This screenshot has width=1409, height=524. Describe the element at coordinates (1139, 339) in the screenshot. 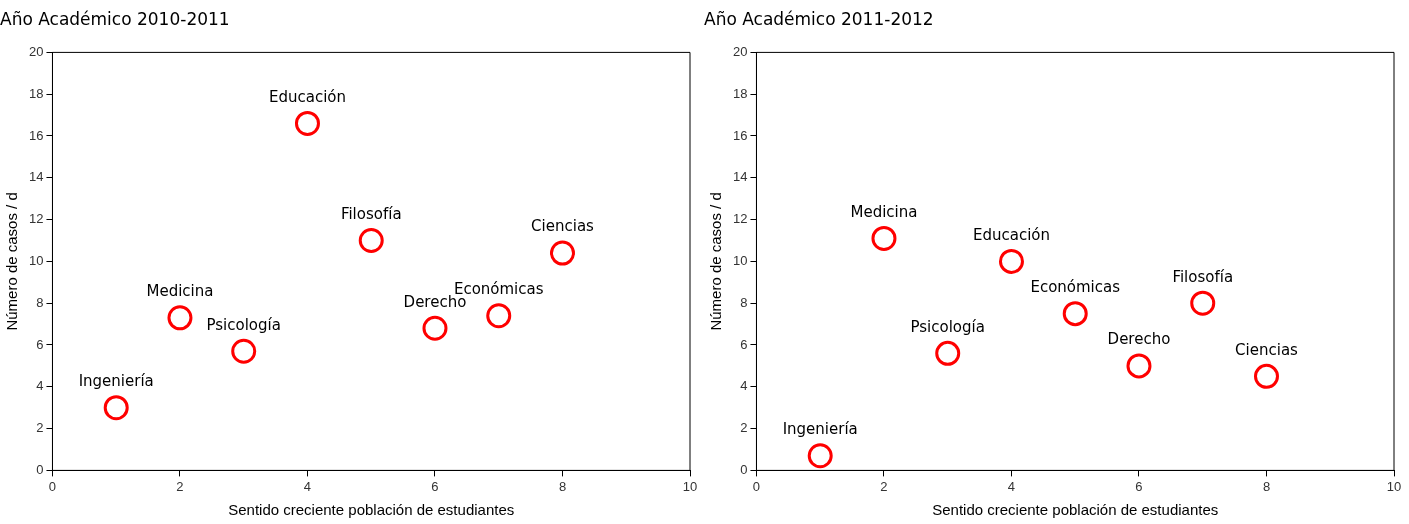

I see `annotation: Derecho` at that location.